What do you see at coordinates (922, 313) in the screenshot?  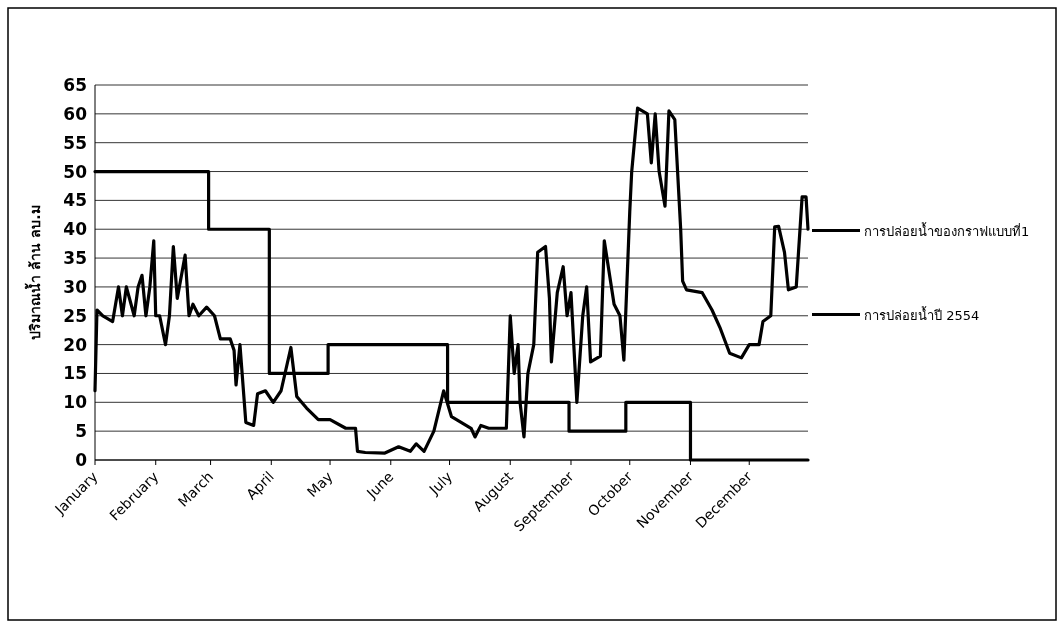 I see `legend-label: การปล่อยน้ำปี 2554` at bounding box center [922, 313].